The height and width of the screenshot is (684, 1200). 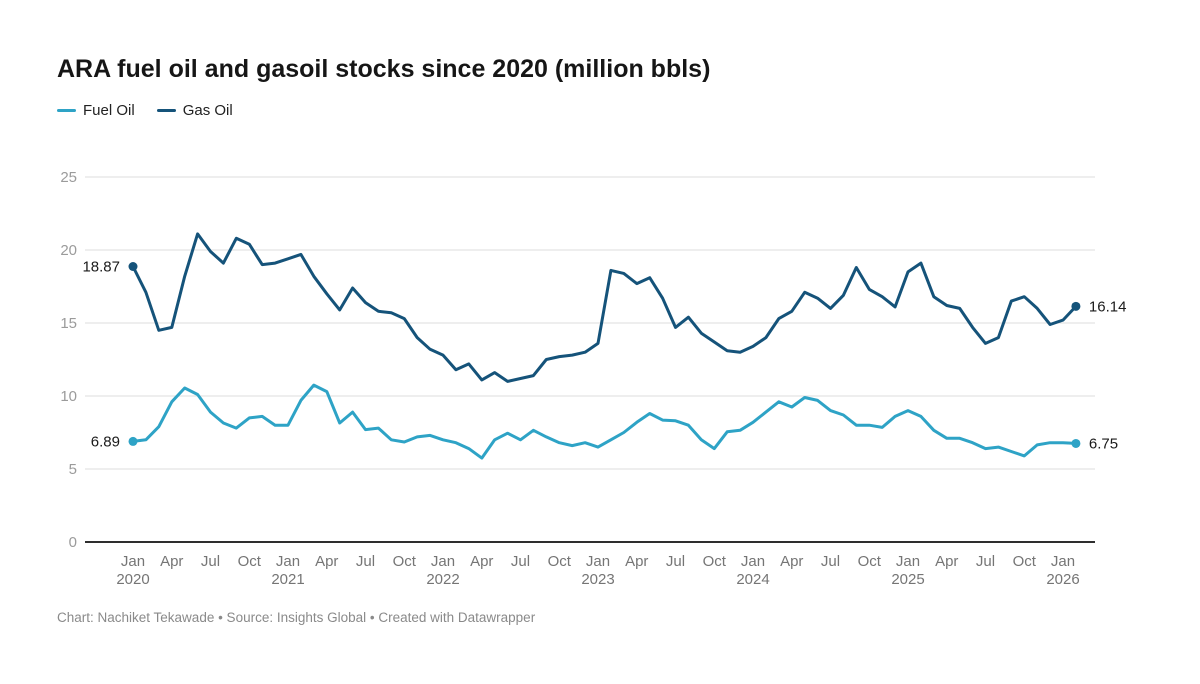 What do you see at coordinates (604, 421) in the screenshot?
I see `fuel-oil-line` at bounding box center [604, 421].